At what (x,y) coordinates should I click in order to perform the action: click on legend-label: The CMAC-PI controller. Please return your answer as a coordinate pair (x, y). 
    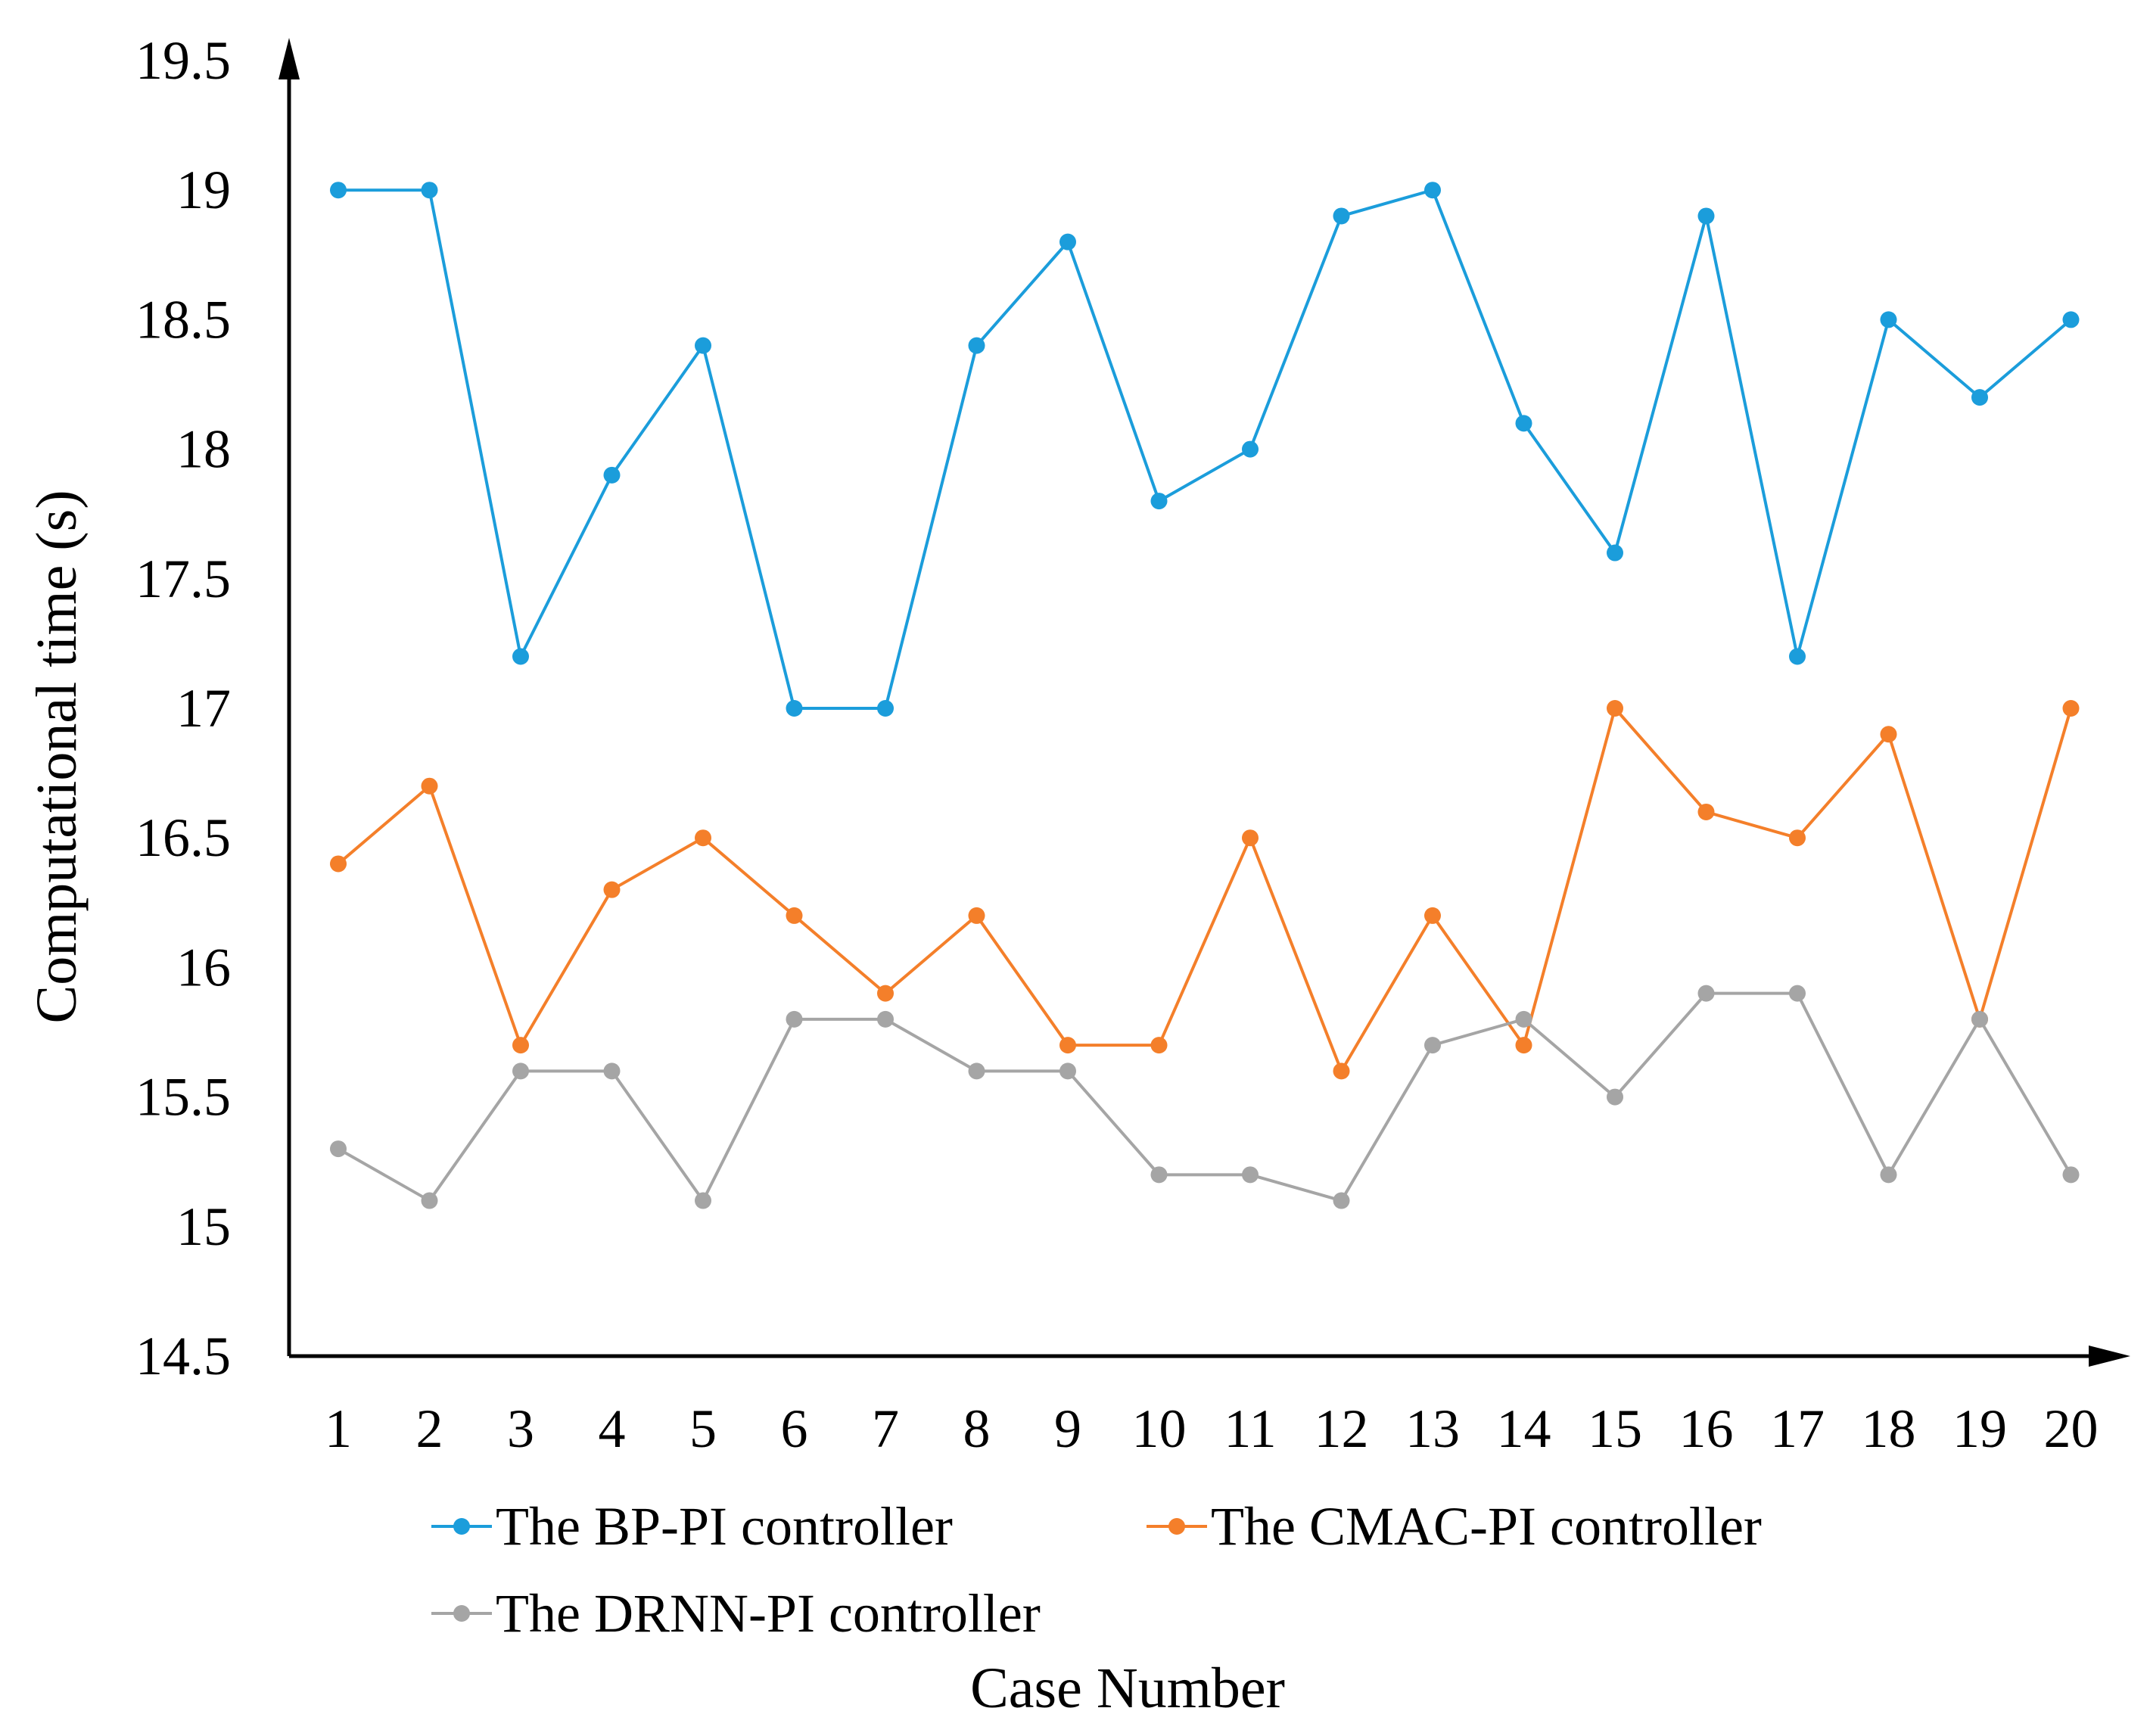
    Looking at the image, I should click on (1486, 1526).